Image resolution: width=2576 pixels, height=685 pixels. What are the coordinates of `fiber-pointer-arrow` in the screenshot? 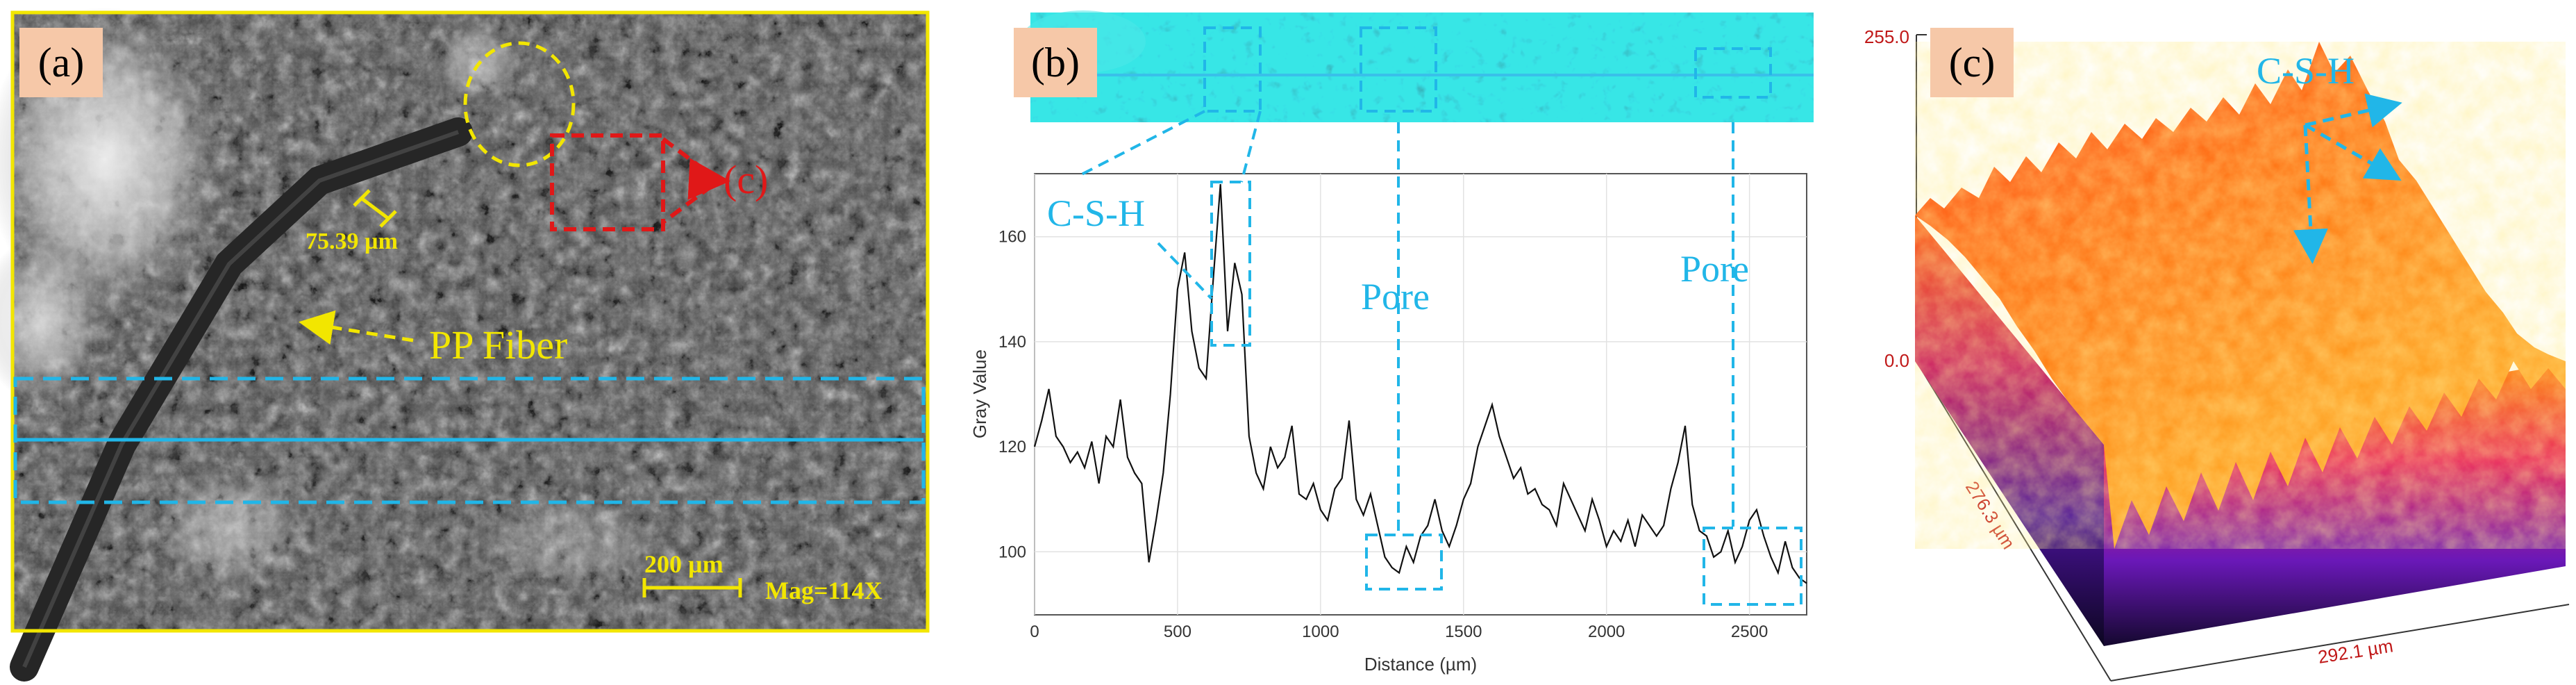 It's located at (356, 327).